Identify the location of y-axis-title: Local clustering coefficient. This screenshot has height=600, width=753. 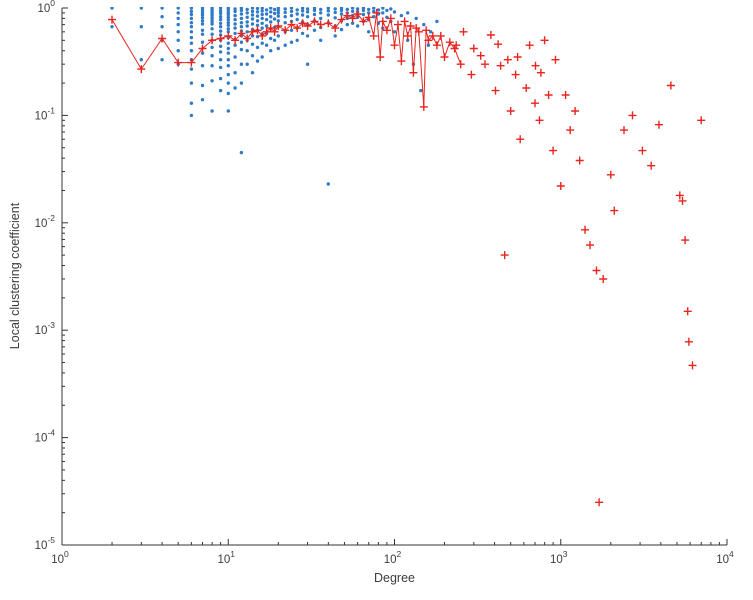
(15, 276).